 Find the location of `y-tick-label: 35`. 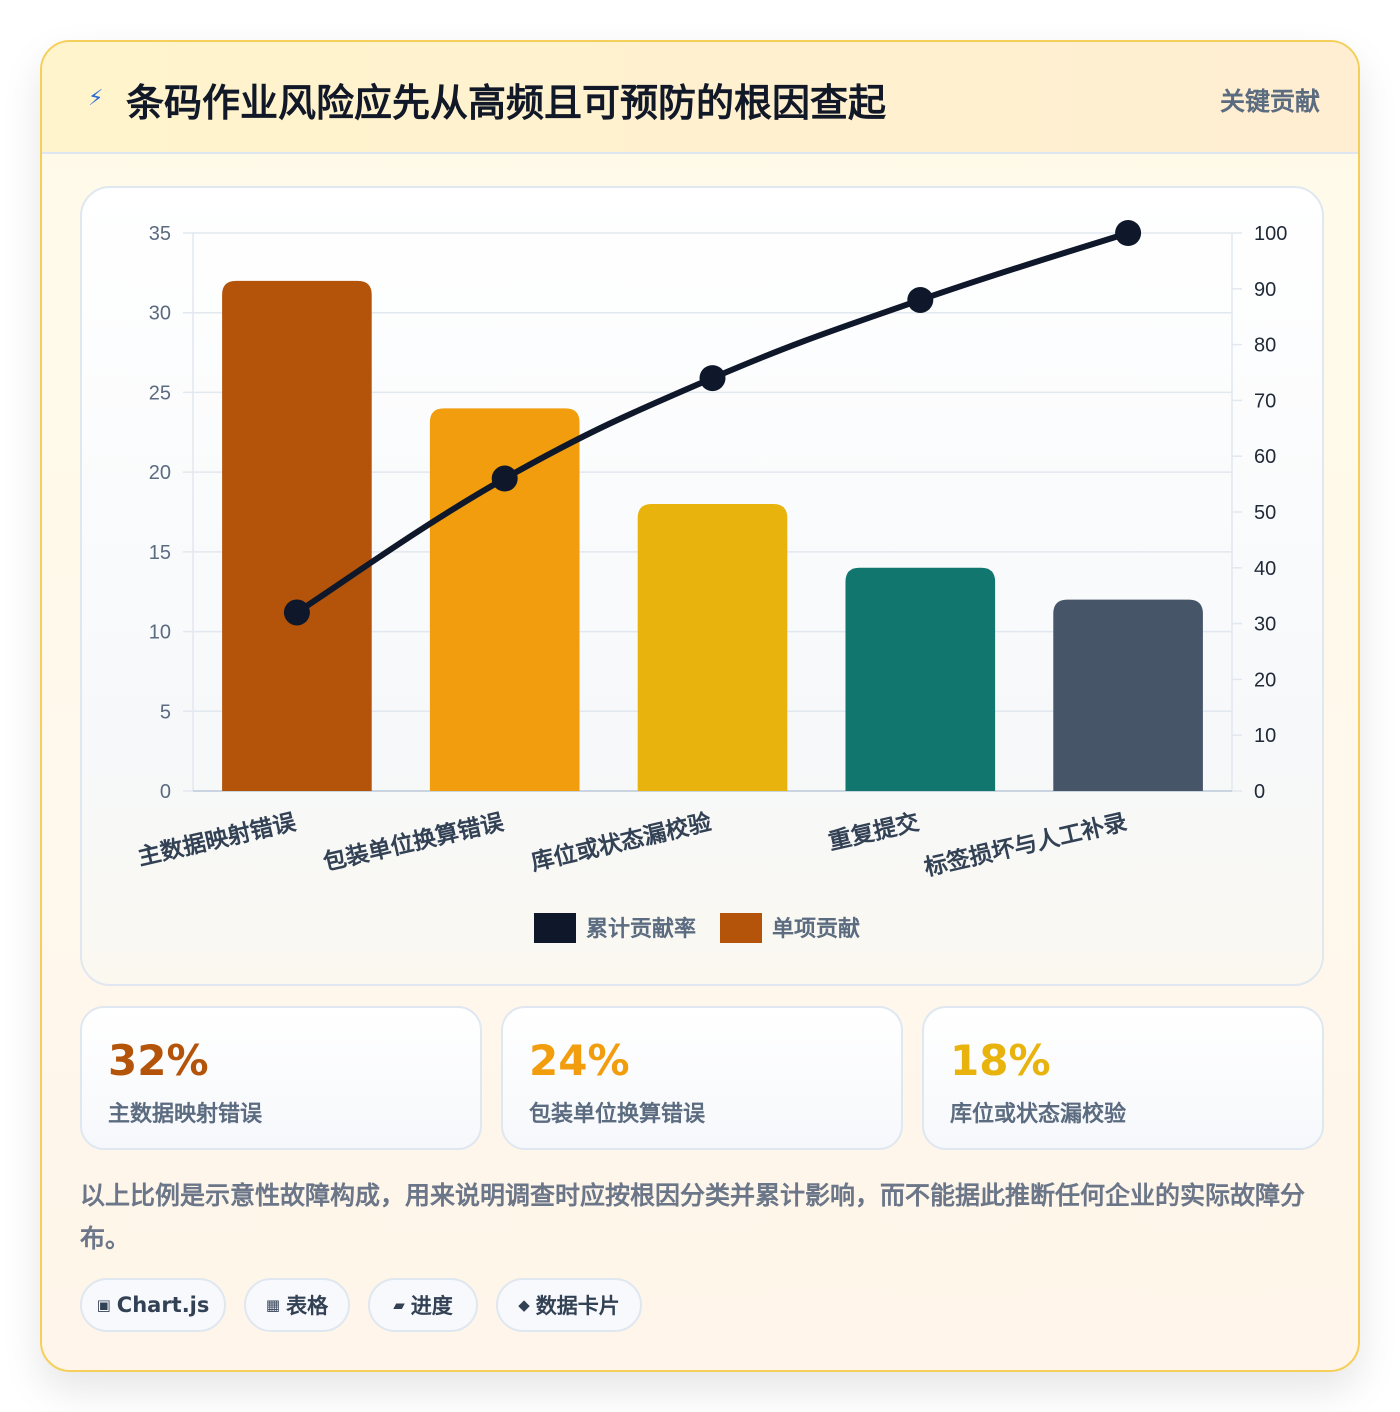

y-tick-label: 35 is located at coordinates (160, 234).